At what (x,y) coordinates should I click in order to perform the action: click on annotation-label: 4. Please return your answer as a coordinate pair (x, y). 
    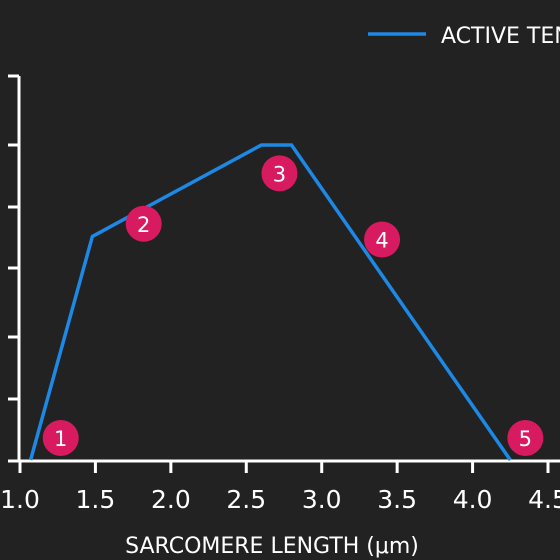
    Looking at the image, I should click on (381, 241).